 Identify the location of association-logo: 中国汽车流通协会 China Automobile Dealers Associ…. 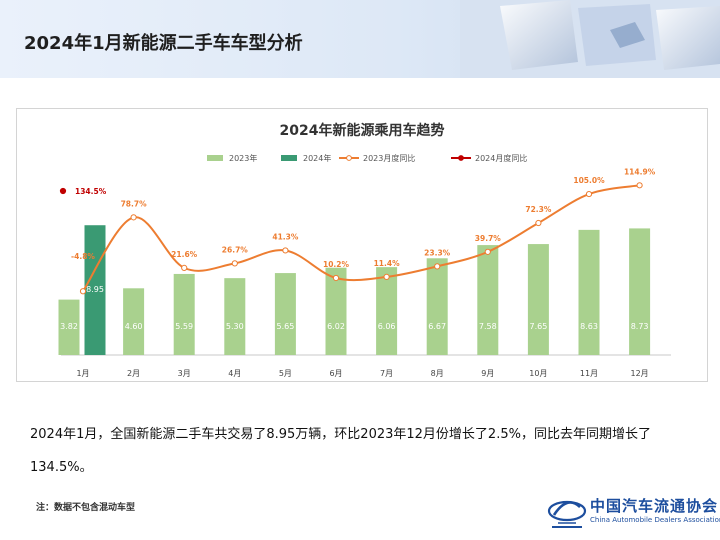
(633, 513).